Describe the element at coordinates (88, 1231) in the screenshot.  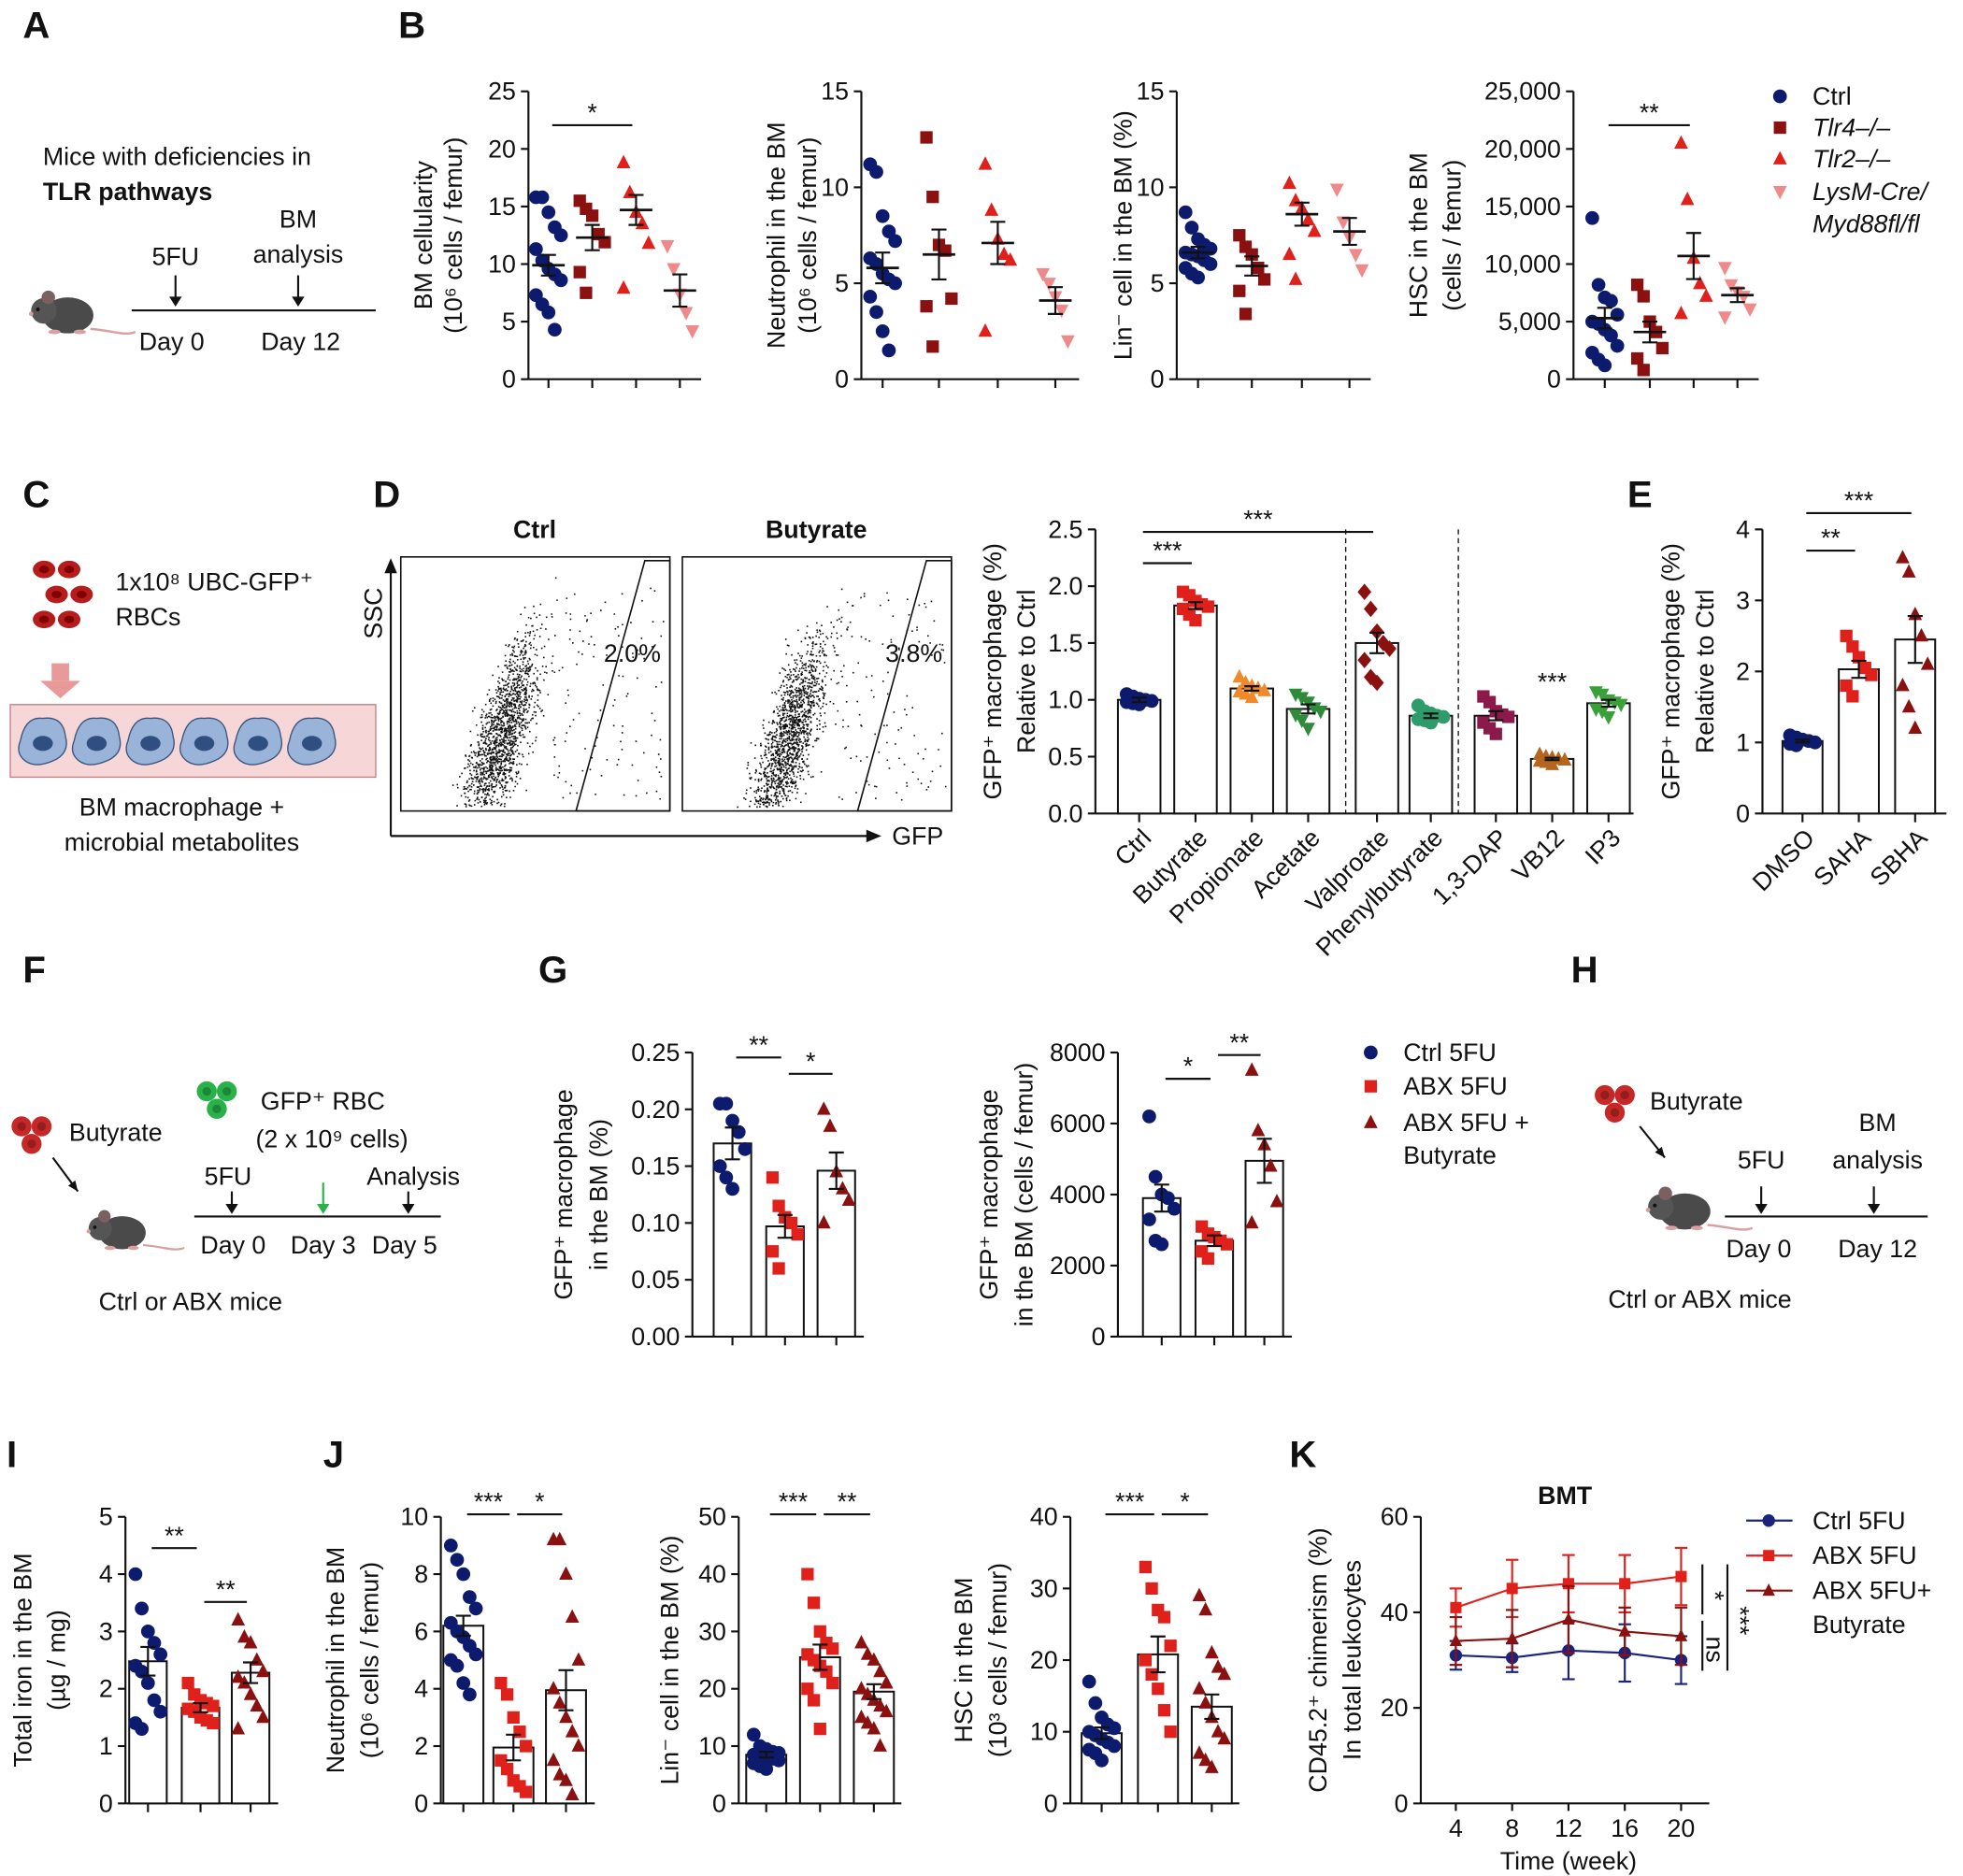
I see `mouse-nose` at that location.